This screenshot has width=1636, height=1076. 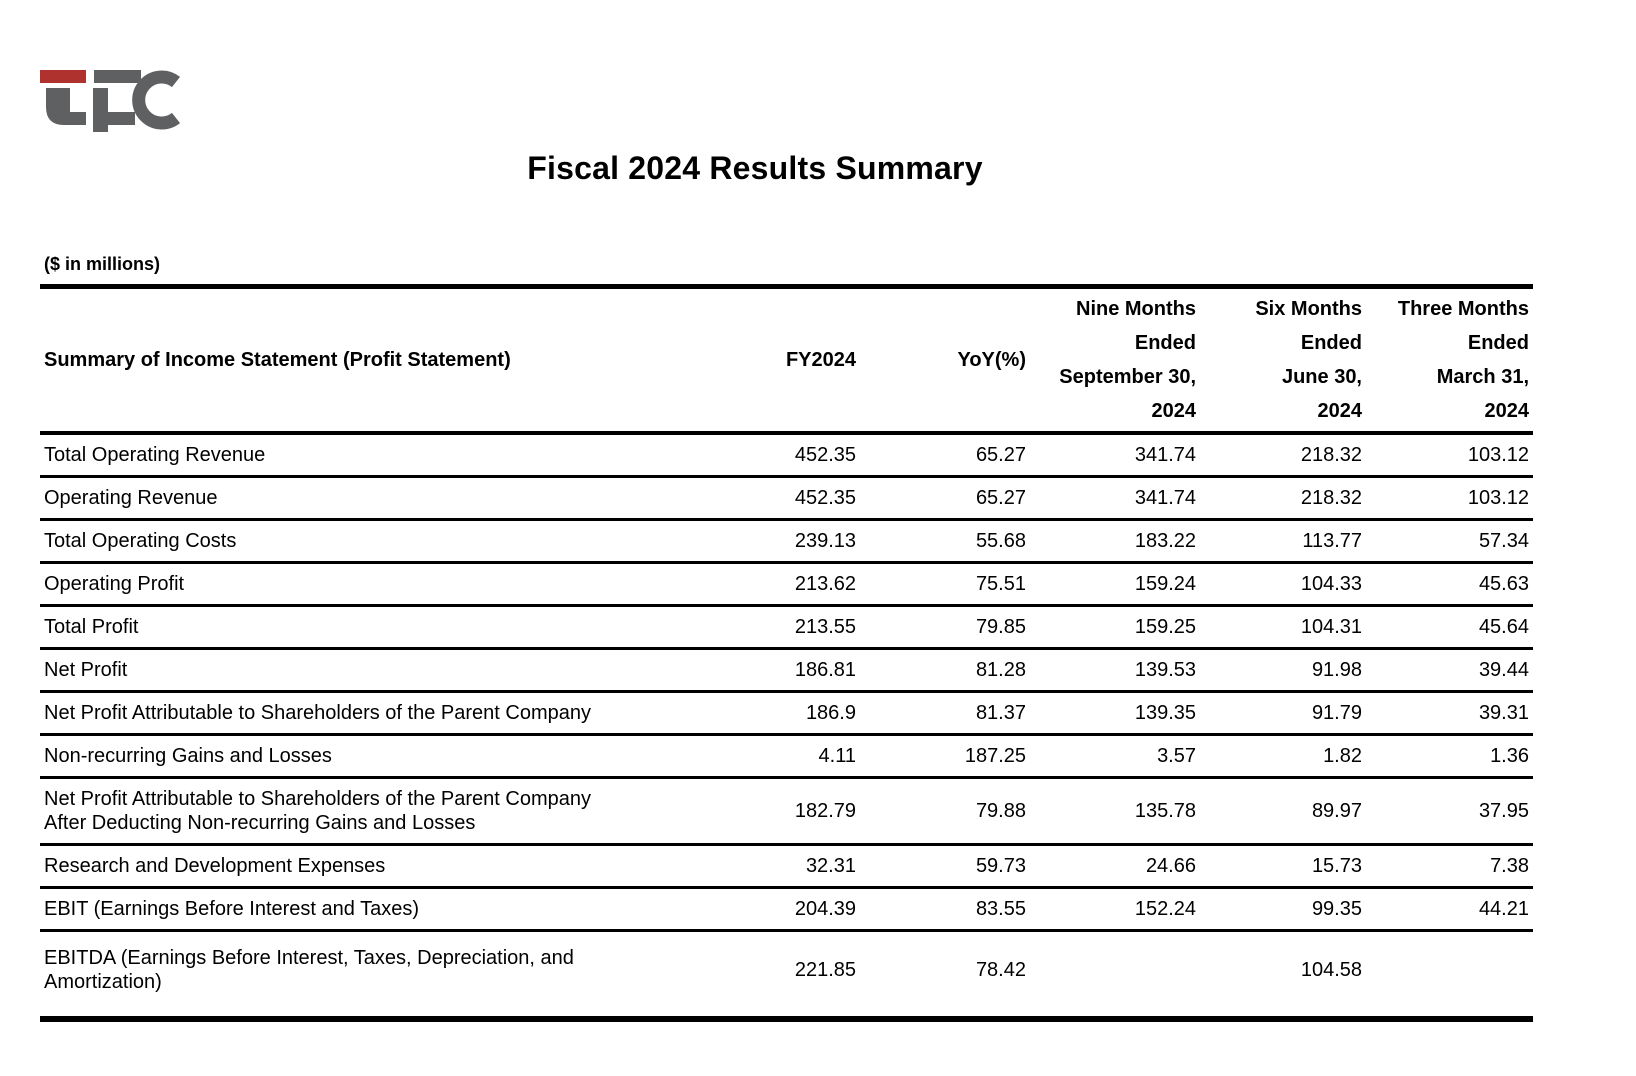 What do you see at coordinates (1283, 627) in the screenshot?
I see `row-value: 104.31` at bounding box center [1283, 627].